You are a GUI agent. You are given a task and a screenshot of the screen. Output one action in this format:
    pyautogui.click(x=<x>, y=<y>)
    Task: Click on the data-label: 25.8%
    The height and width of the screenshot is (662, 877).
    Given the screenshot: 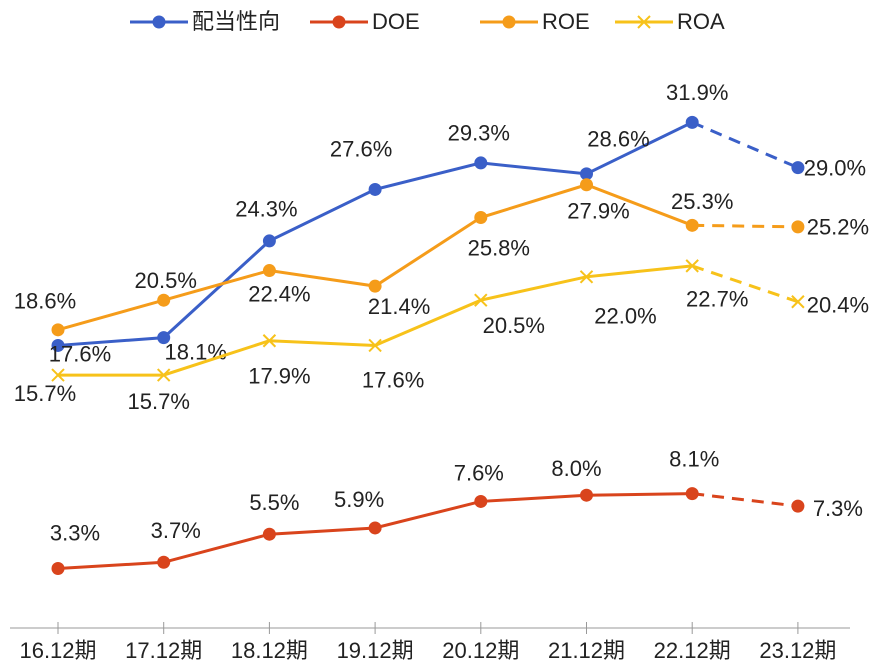 What is the action you would take?
    pyautogui.click(x=499, y=247)
    